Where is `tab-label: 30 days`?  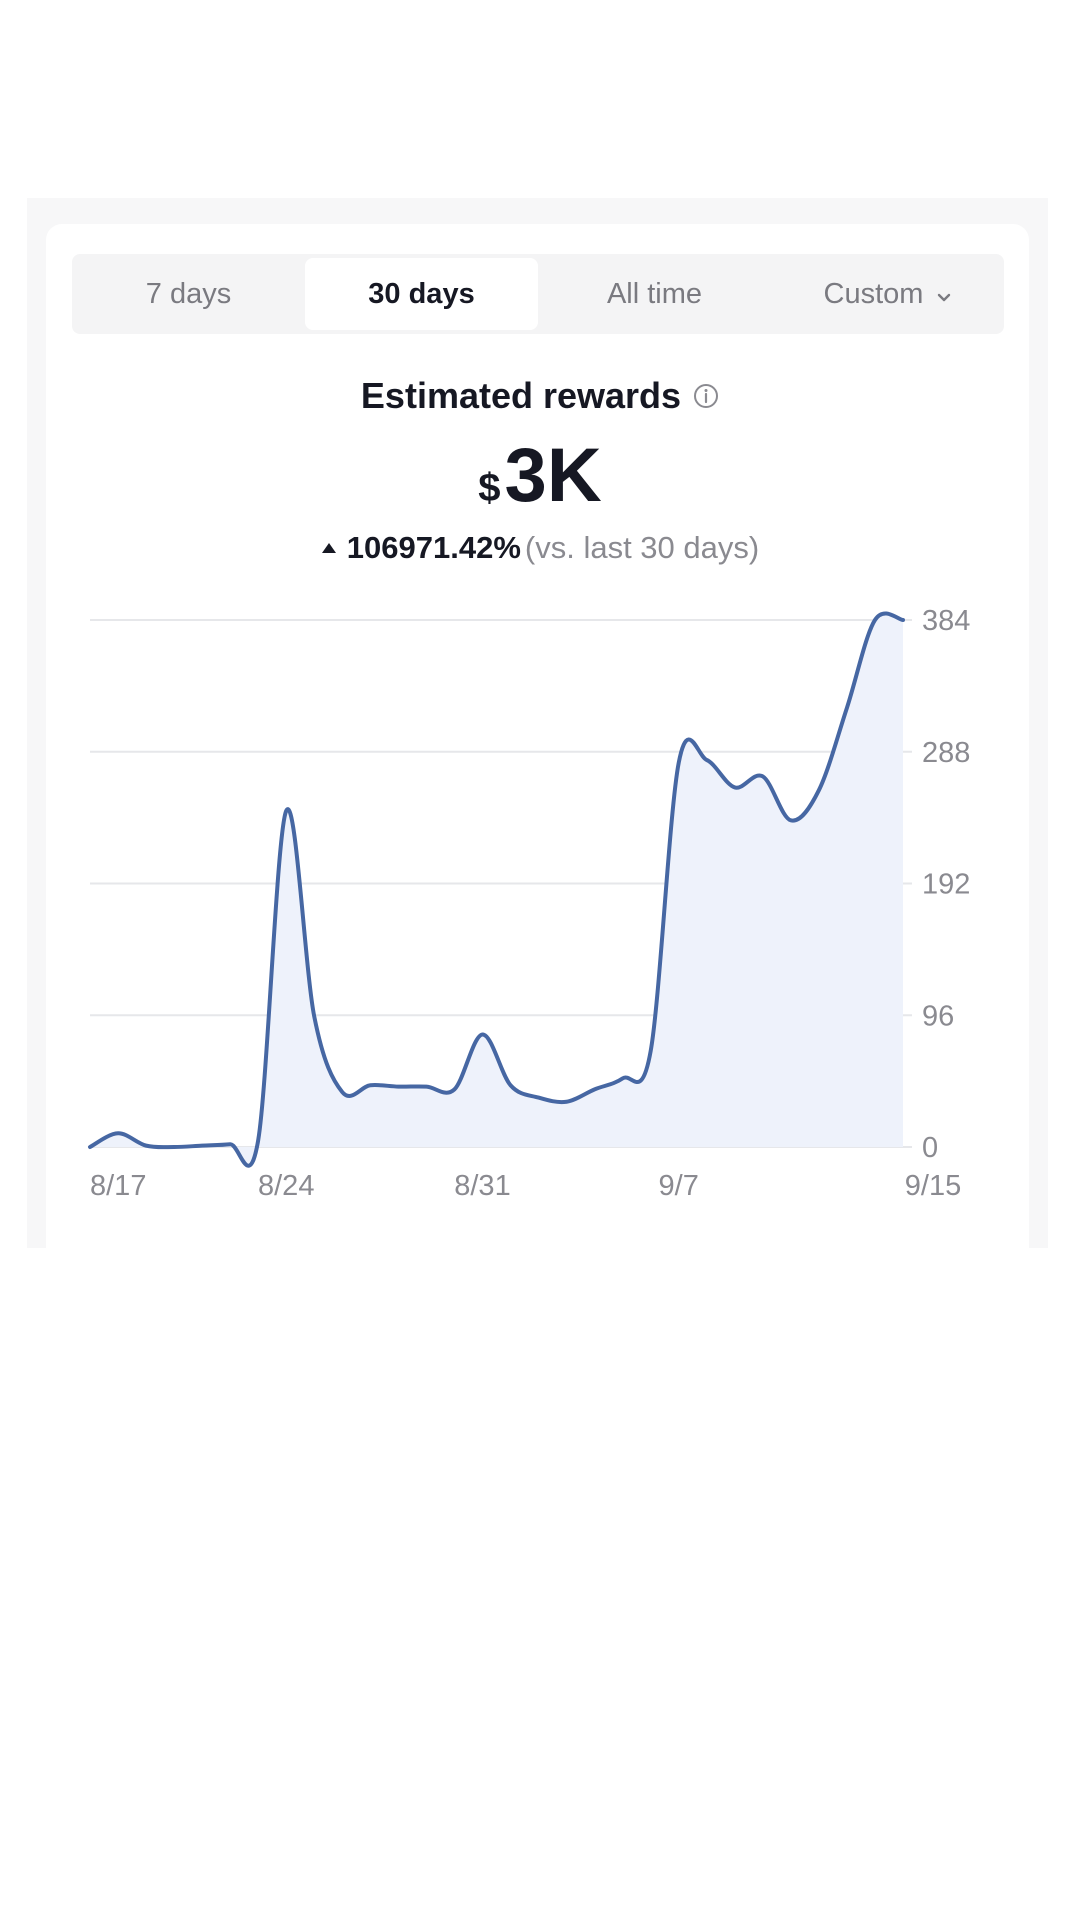 tab-label: 30 days is located at coordinates (421, 293).